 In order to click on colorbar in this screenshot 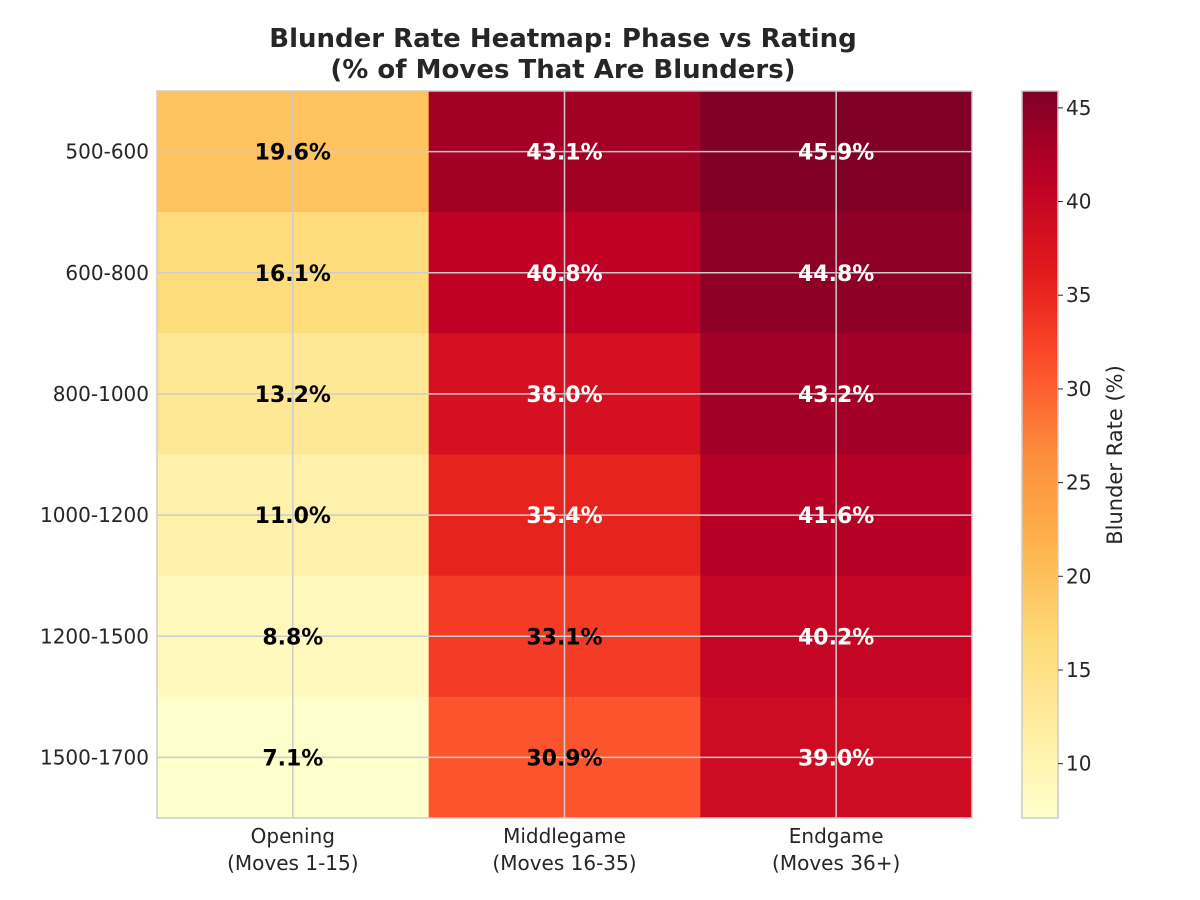, I will do `click(1040, 454)`.